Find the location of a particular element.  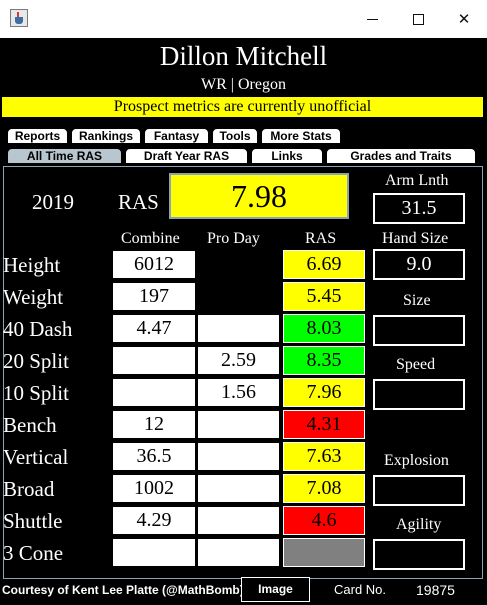

combine-cell: 12 is located at coordinates (154, 424).